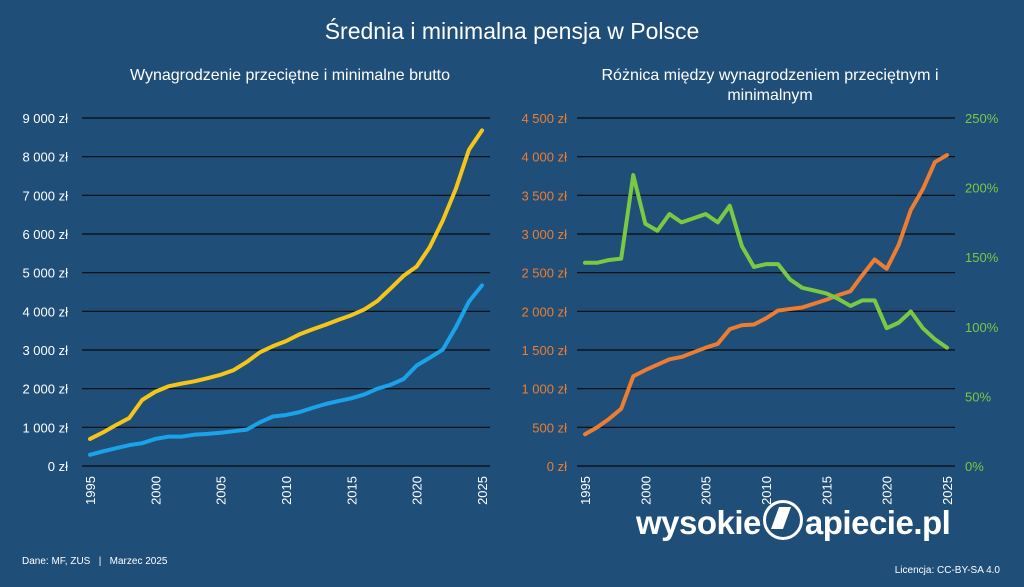  What do you see at coordinates (155, 490) in the screenshot?
I see `left-x-tick-label: 2000` at bounding box center [155, 490].